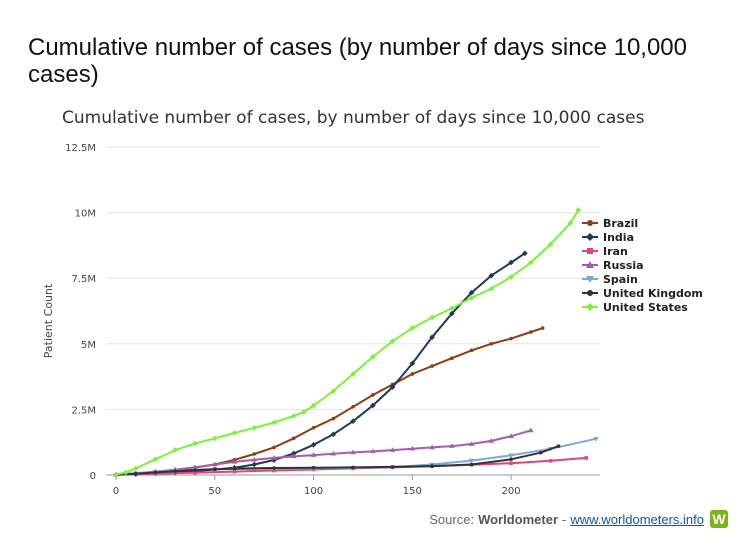 This screenshot has height=540, width=744. Describe the element at coordinates (645, 307) in the screenshot. I see `legend-label: United States` at that location.